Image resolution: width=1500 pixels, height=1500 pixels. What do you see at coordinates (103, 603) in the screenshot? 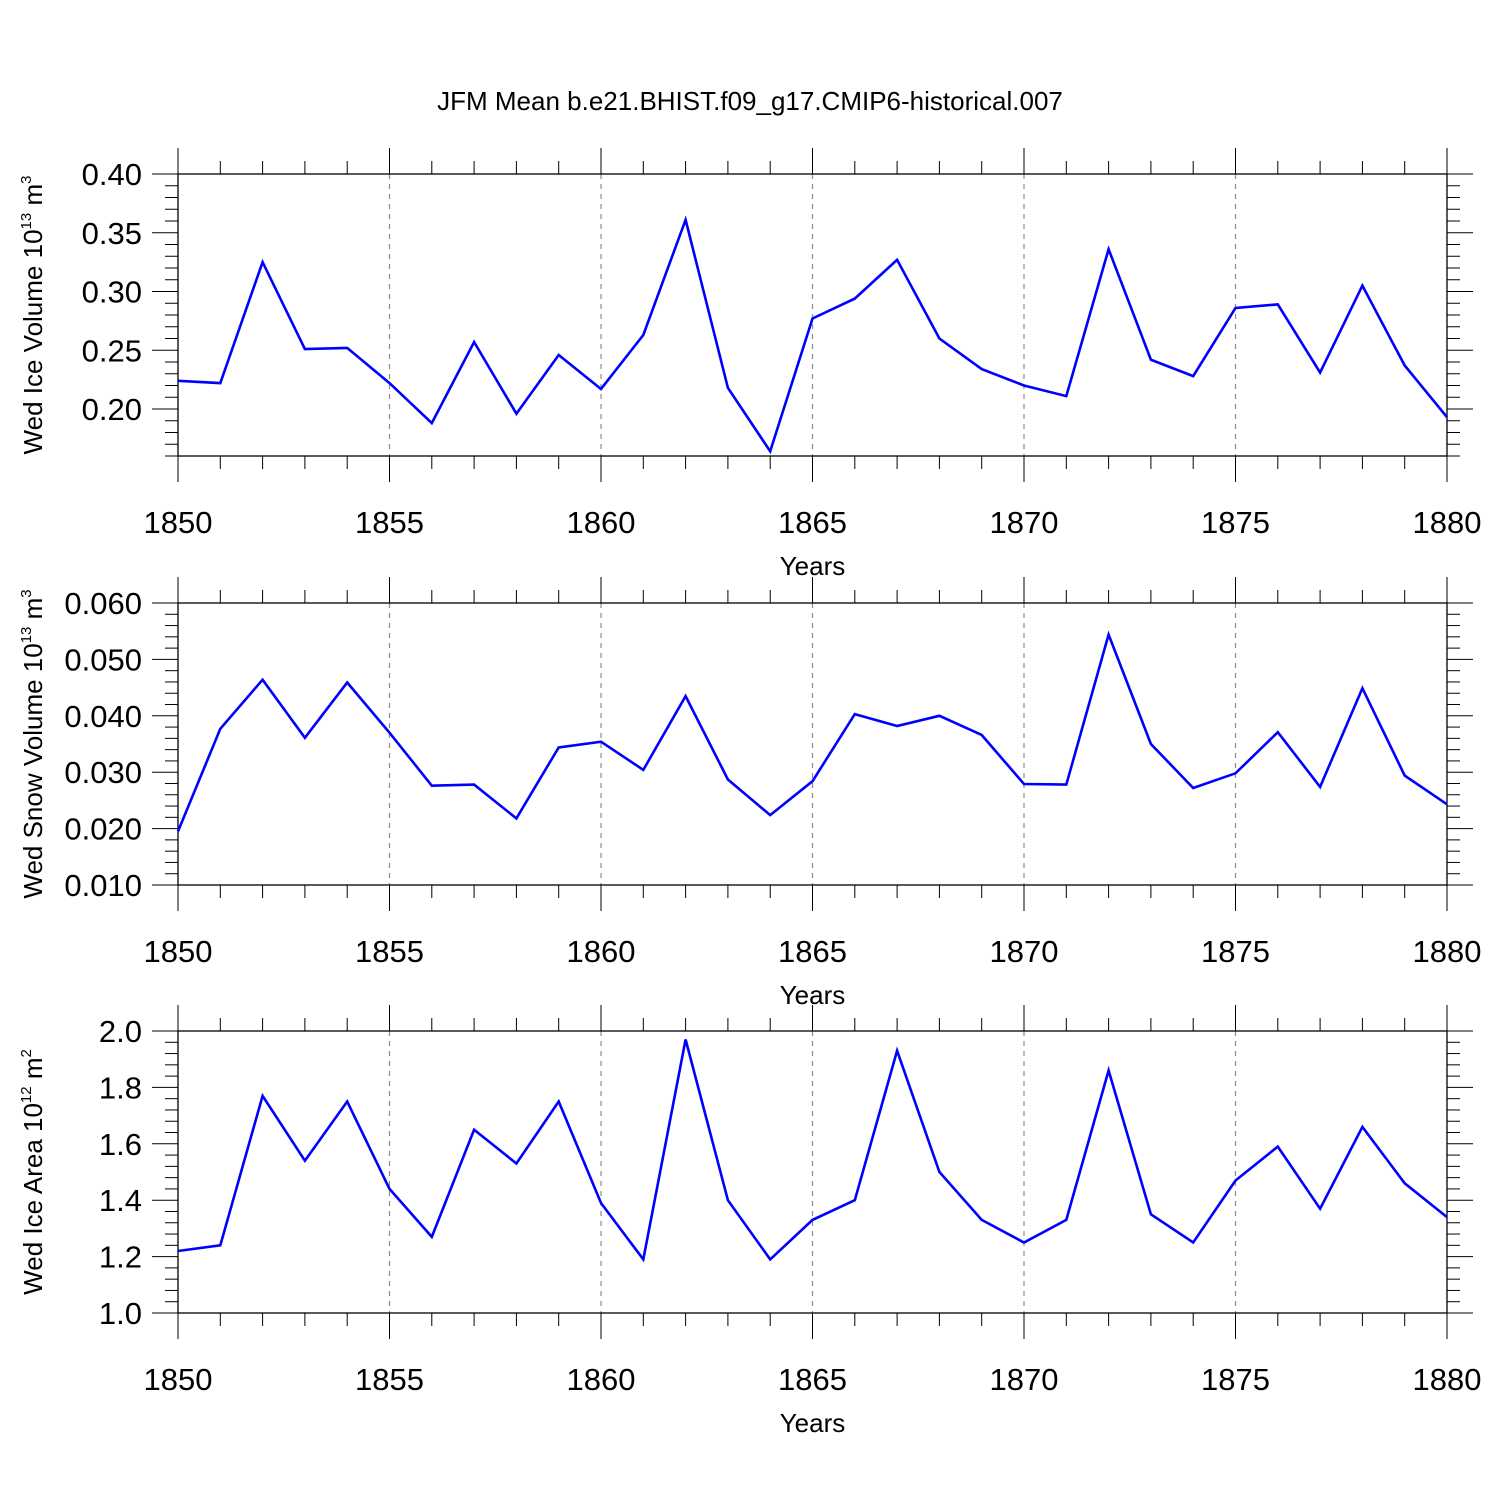
I see `y-tick-label: 0.060` at bounding box center [103, 603].